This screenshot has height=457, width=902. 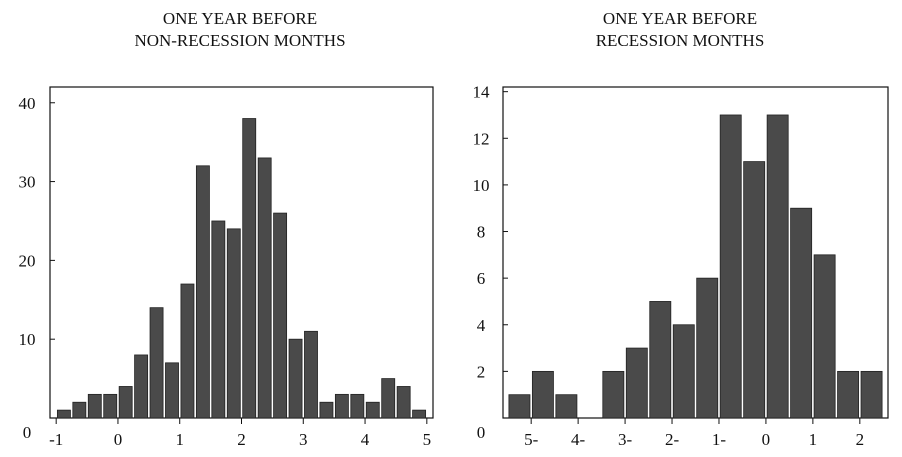 I want to click on y-tick-label: 12, so click(x=481, y=138).